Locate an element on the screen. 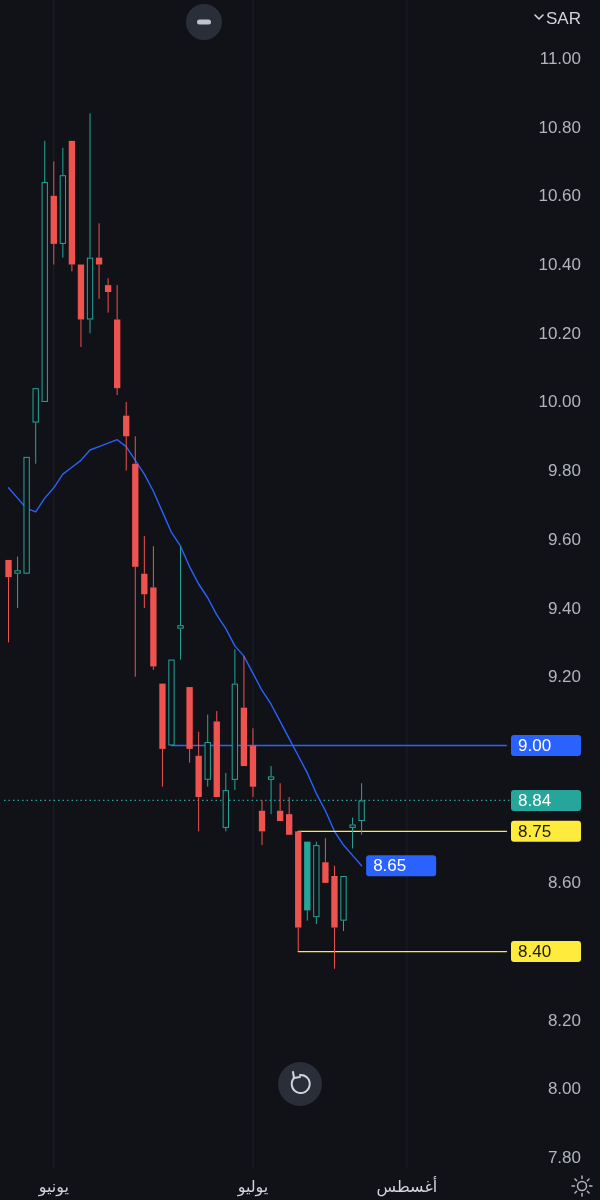 The height and width of the screenshot is (1200, 600). x-tick-label: يوليو is located at coordinates (253, 1186).